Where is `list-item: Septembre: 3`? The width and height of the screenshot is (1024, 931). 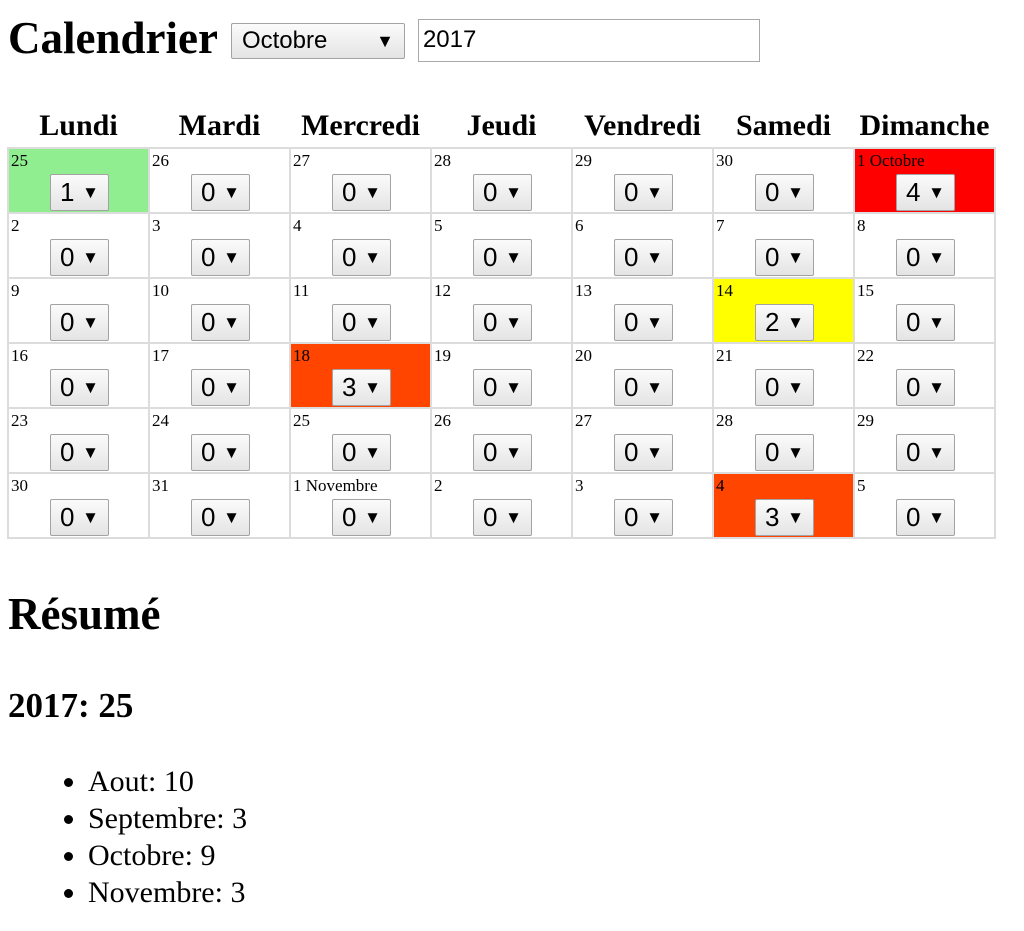
list-item: Septembre: 3 is located at coordinates (167, 818).